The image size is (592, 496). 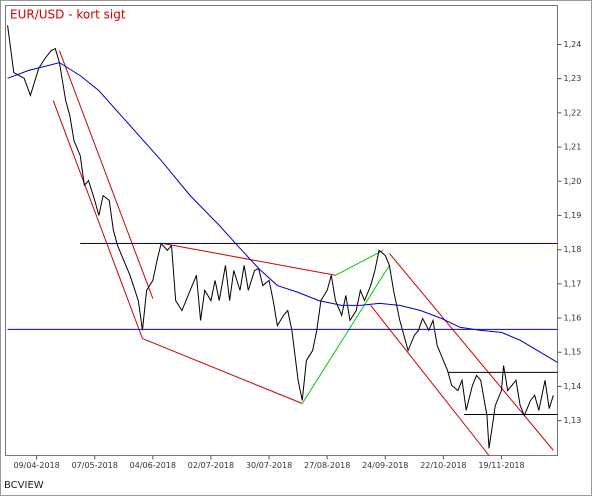 What do you see at coordinates (573, 215) in the screenshot?
I see `y-tick-label: 1,19` at bounding box center [573, 215].